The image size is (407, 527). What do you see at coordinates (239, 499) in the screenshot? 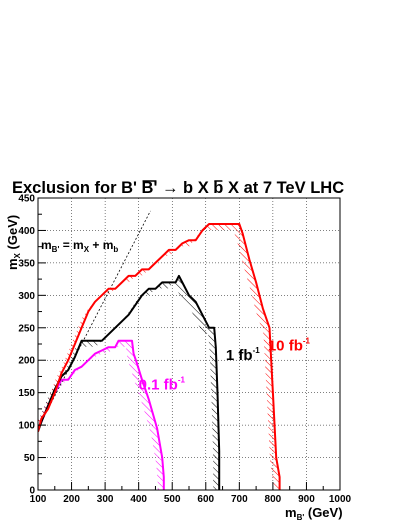
I see `x-tick-label-700: 700` at bounding box center [239, 499].